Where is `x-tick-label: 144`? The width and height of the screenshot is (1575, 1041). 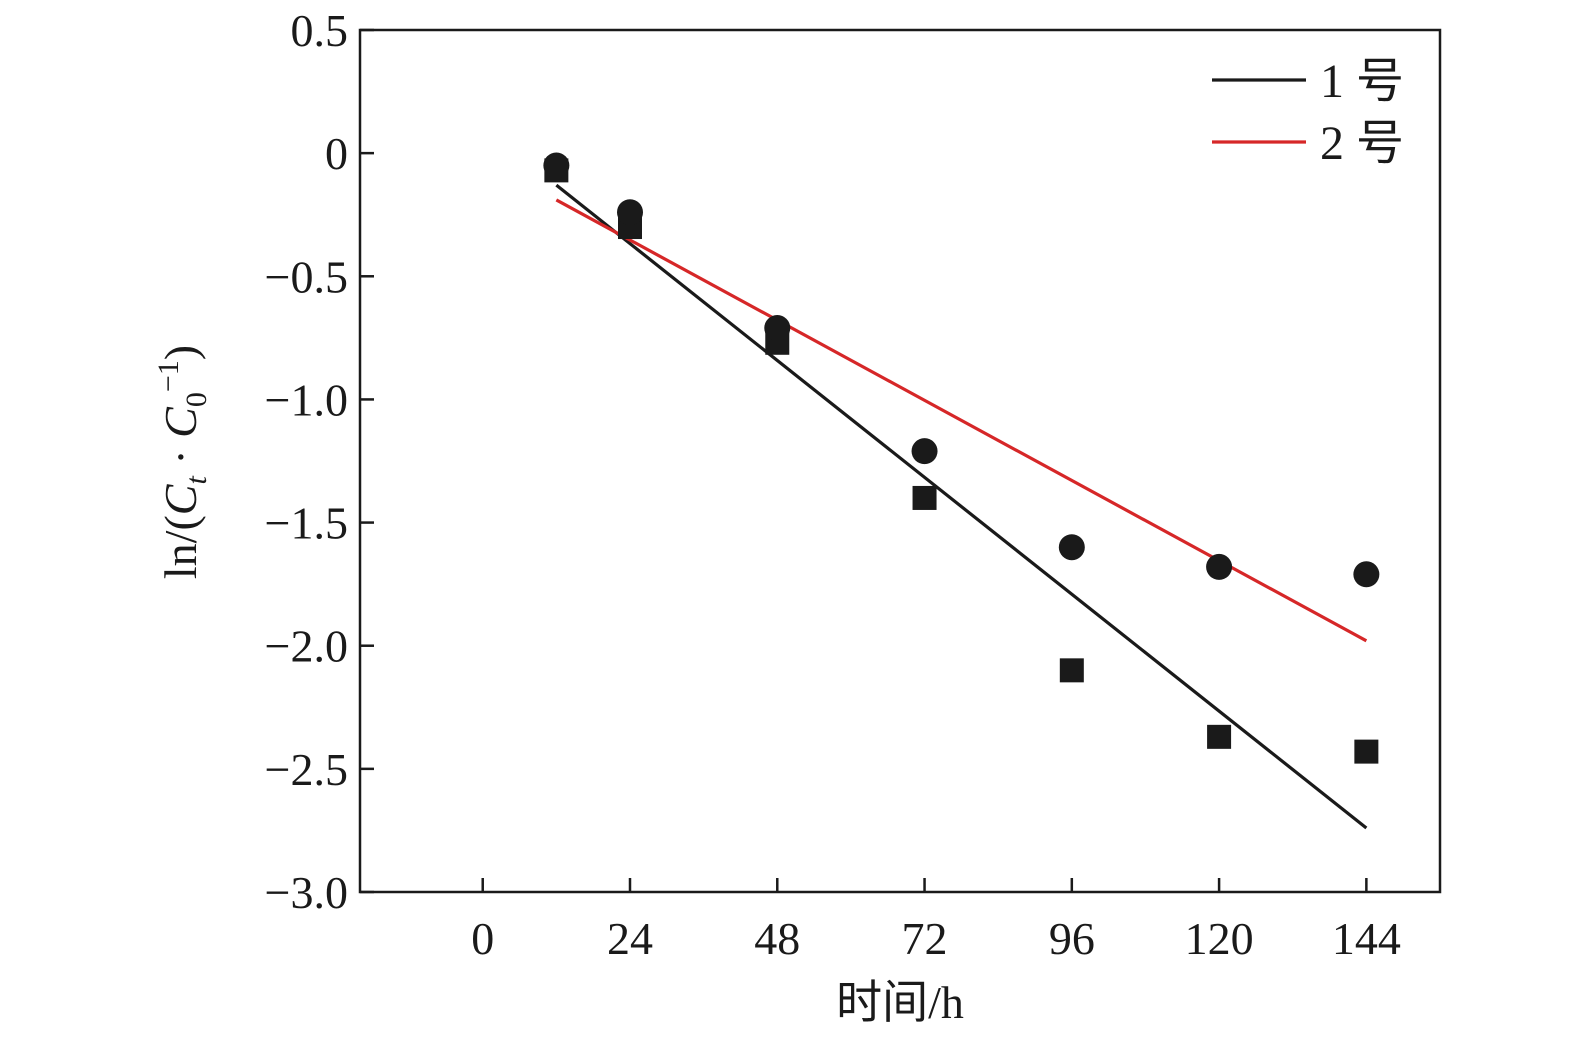 x-tick-label: 144 is located at coordinates (1366, 938).